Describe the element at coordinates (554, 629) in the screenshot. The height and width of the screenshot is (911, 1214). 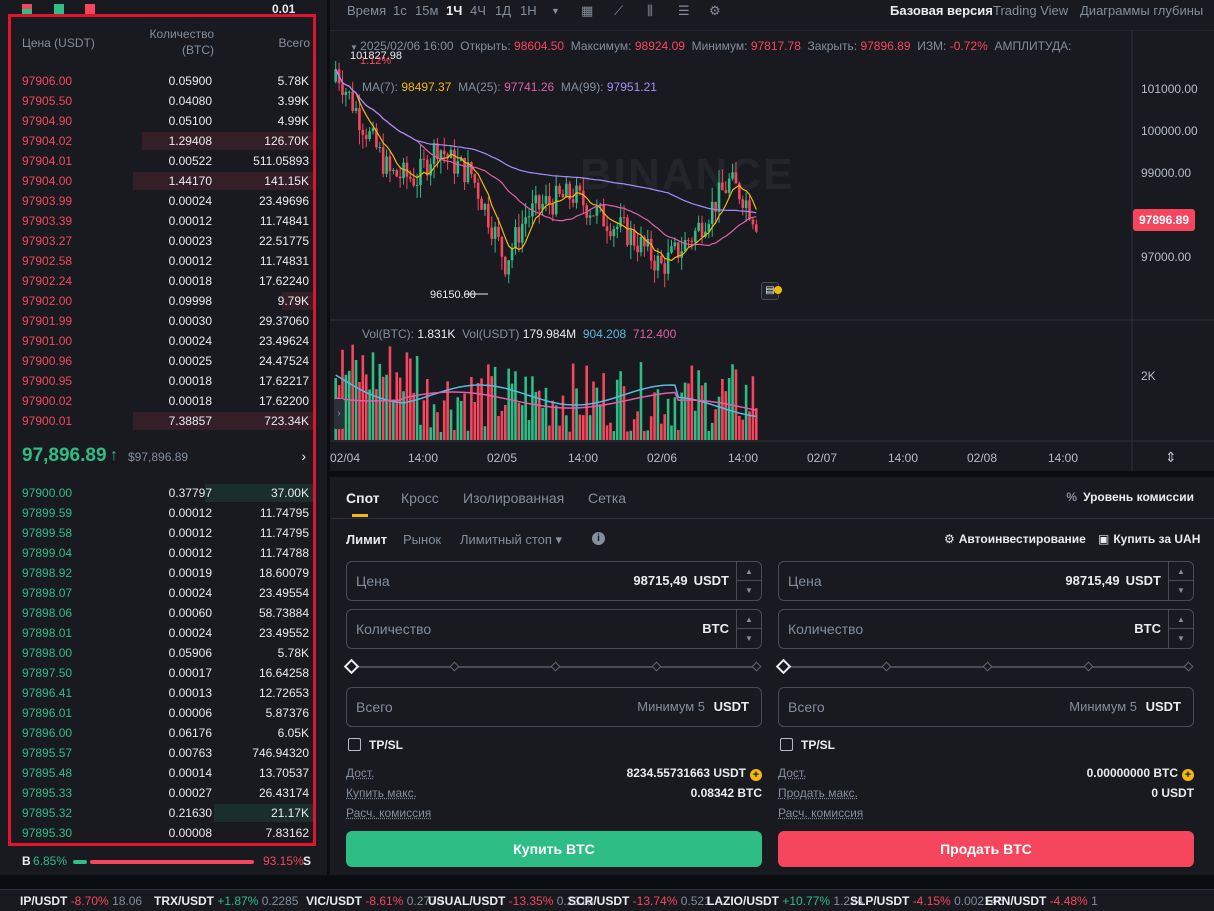
I see `buy-qty-field: Количество BTC ▲ ▼` at that location.